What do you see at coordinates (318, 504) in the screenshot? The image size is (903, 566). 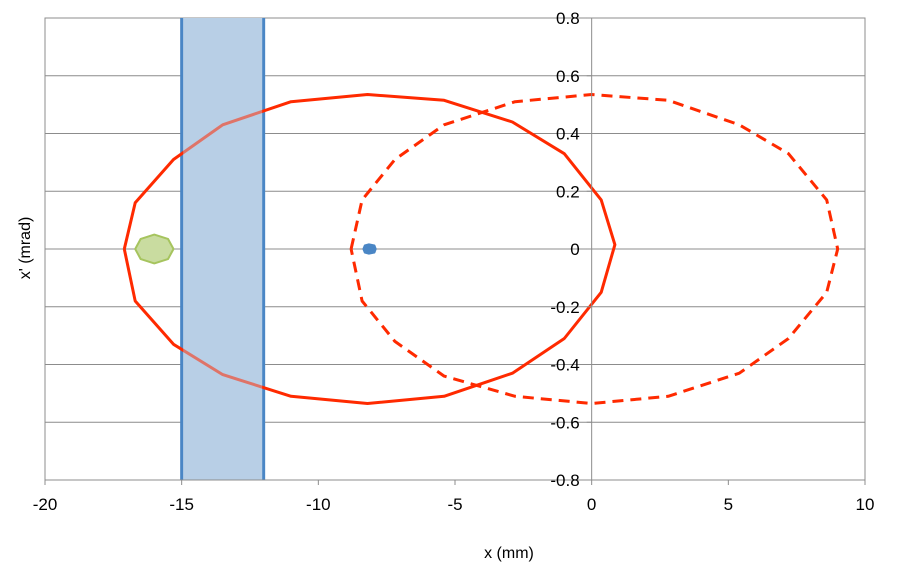 I see `x-tick-label: -10` at bounding box center [318, 504].